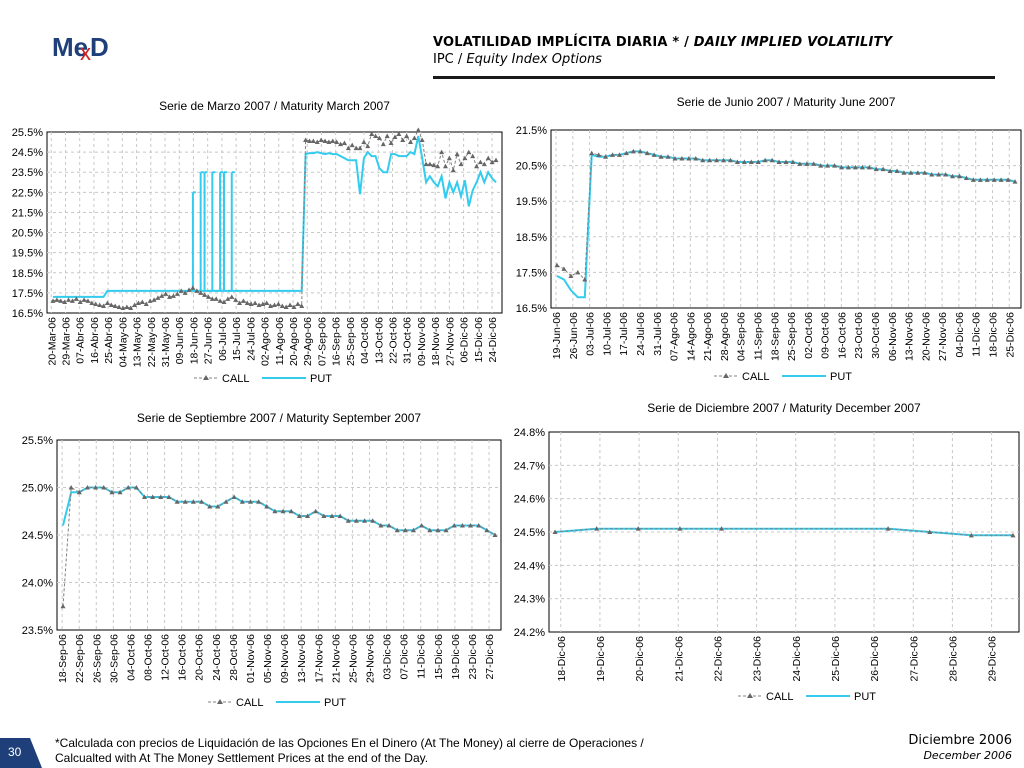 The width and height of the screenshot is (1024, 768). What do you see at coordinates (793, 42) in the screenshot?
I see `header-title-en: DAILY IMPLIED VOLATILITY` at bounding box center [793, 42].